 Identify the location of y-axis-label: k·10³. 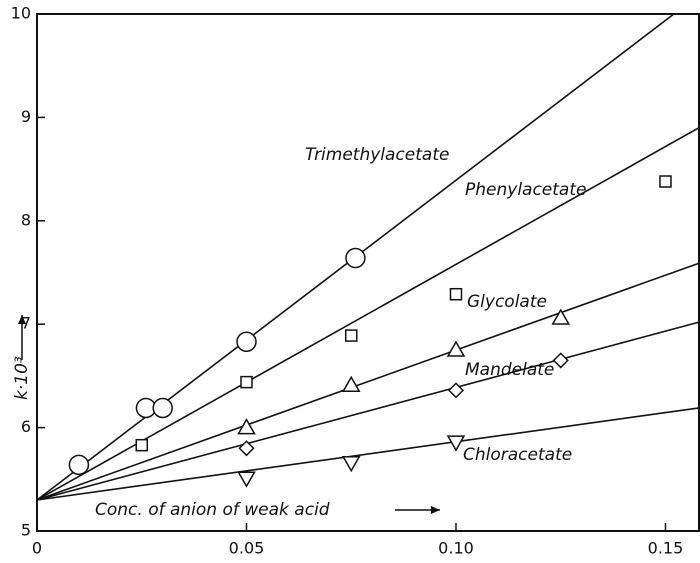
(22, 378).